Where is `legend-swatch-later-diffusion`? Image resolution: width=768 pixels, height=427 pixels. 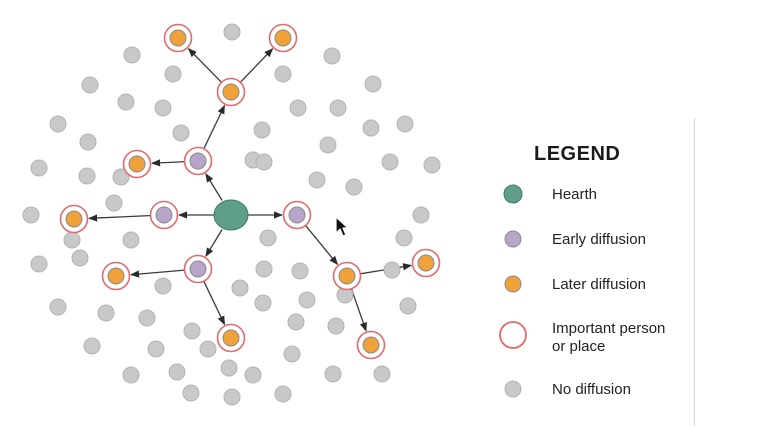 legend-swatch-later-diffusion is located at coordinates (513, 284).